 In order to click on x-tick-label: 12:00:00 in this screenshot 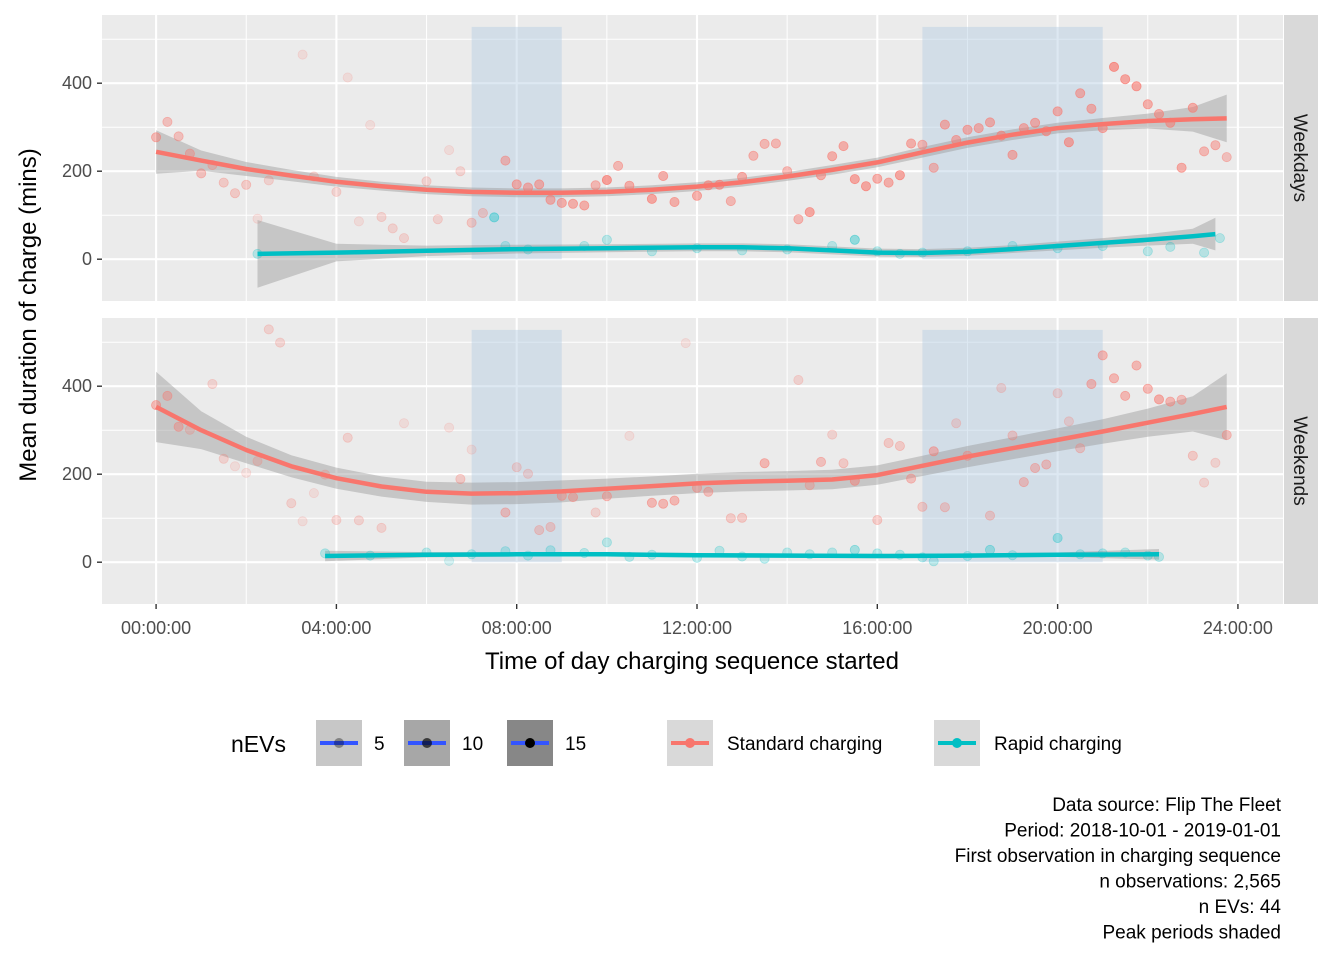, I will do `click(697, 628)`.